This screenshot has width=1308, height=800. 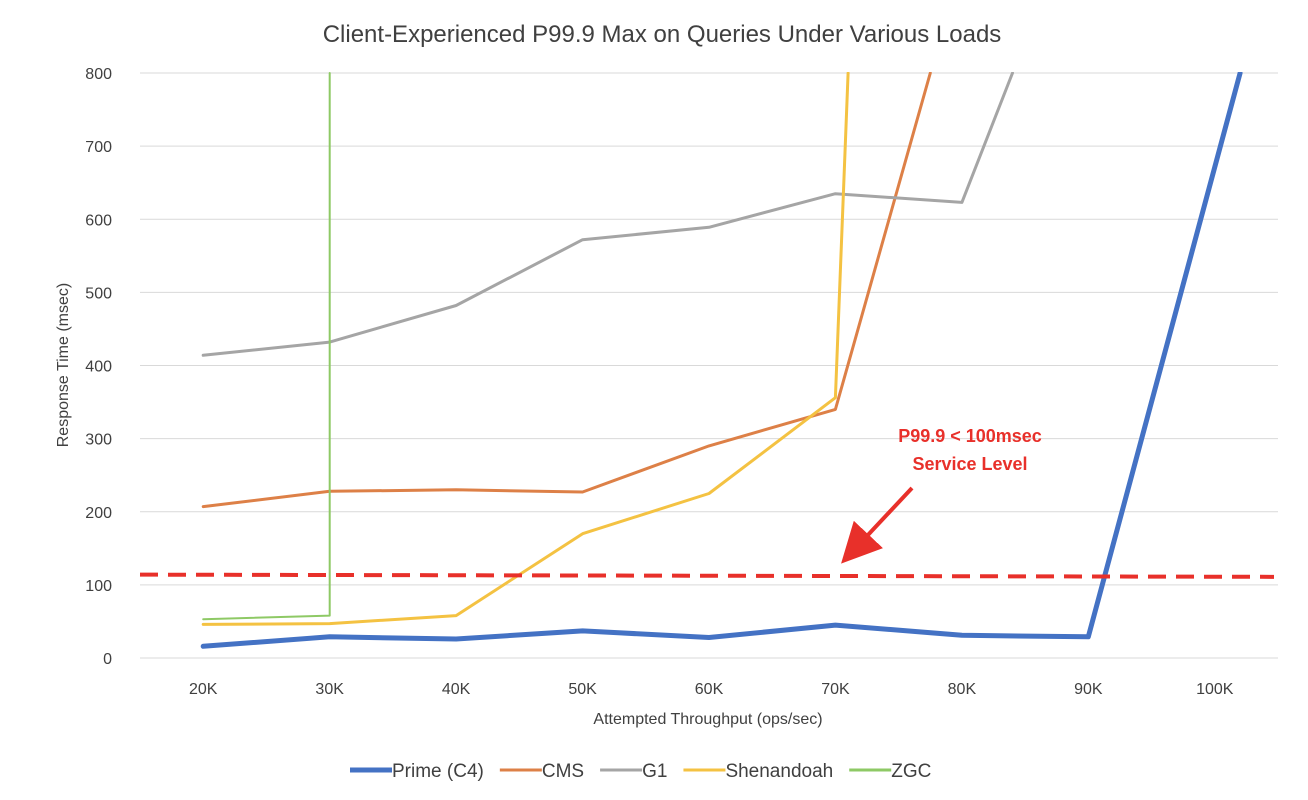 I want to click on legend-item: G1, so click(x=633, y=771).